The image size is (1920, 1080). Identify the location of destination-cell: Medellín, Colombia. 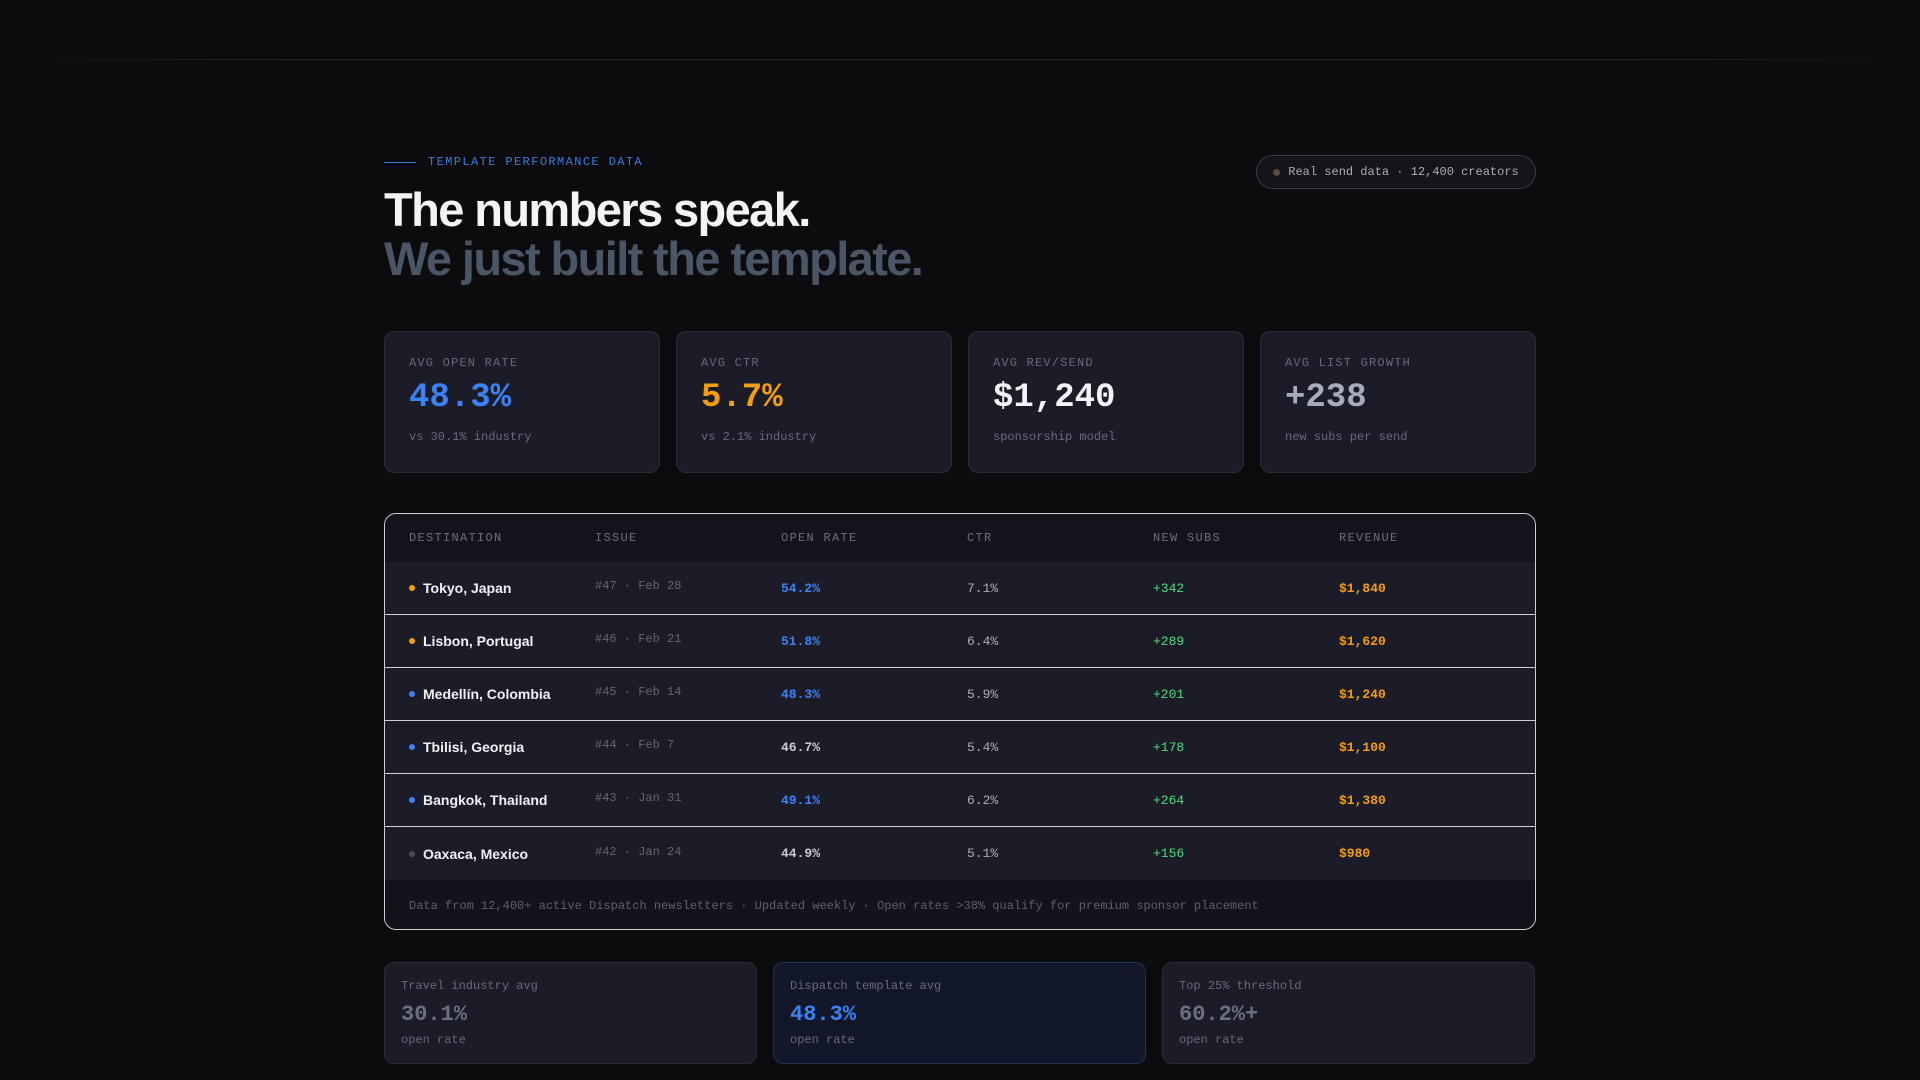
(502, 694).